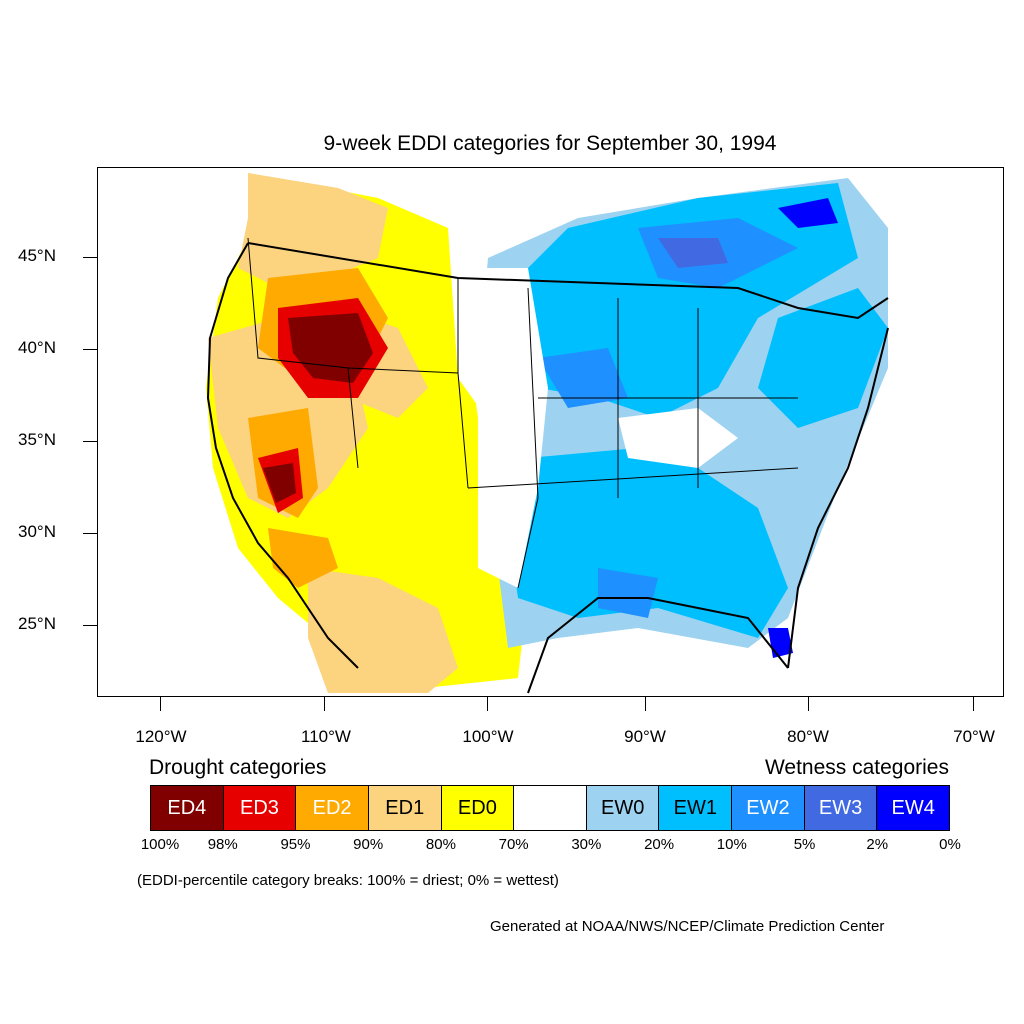  I want to click on legend-swatch-normal, so click(550, 808).